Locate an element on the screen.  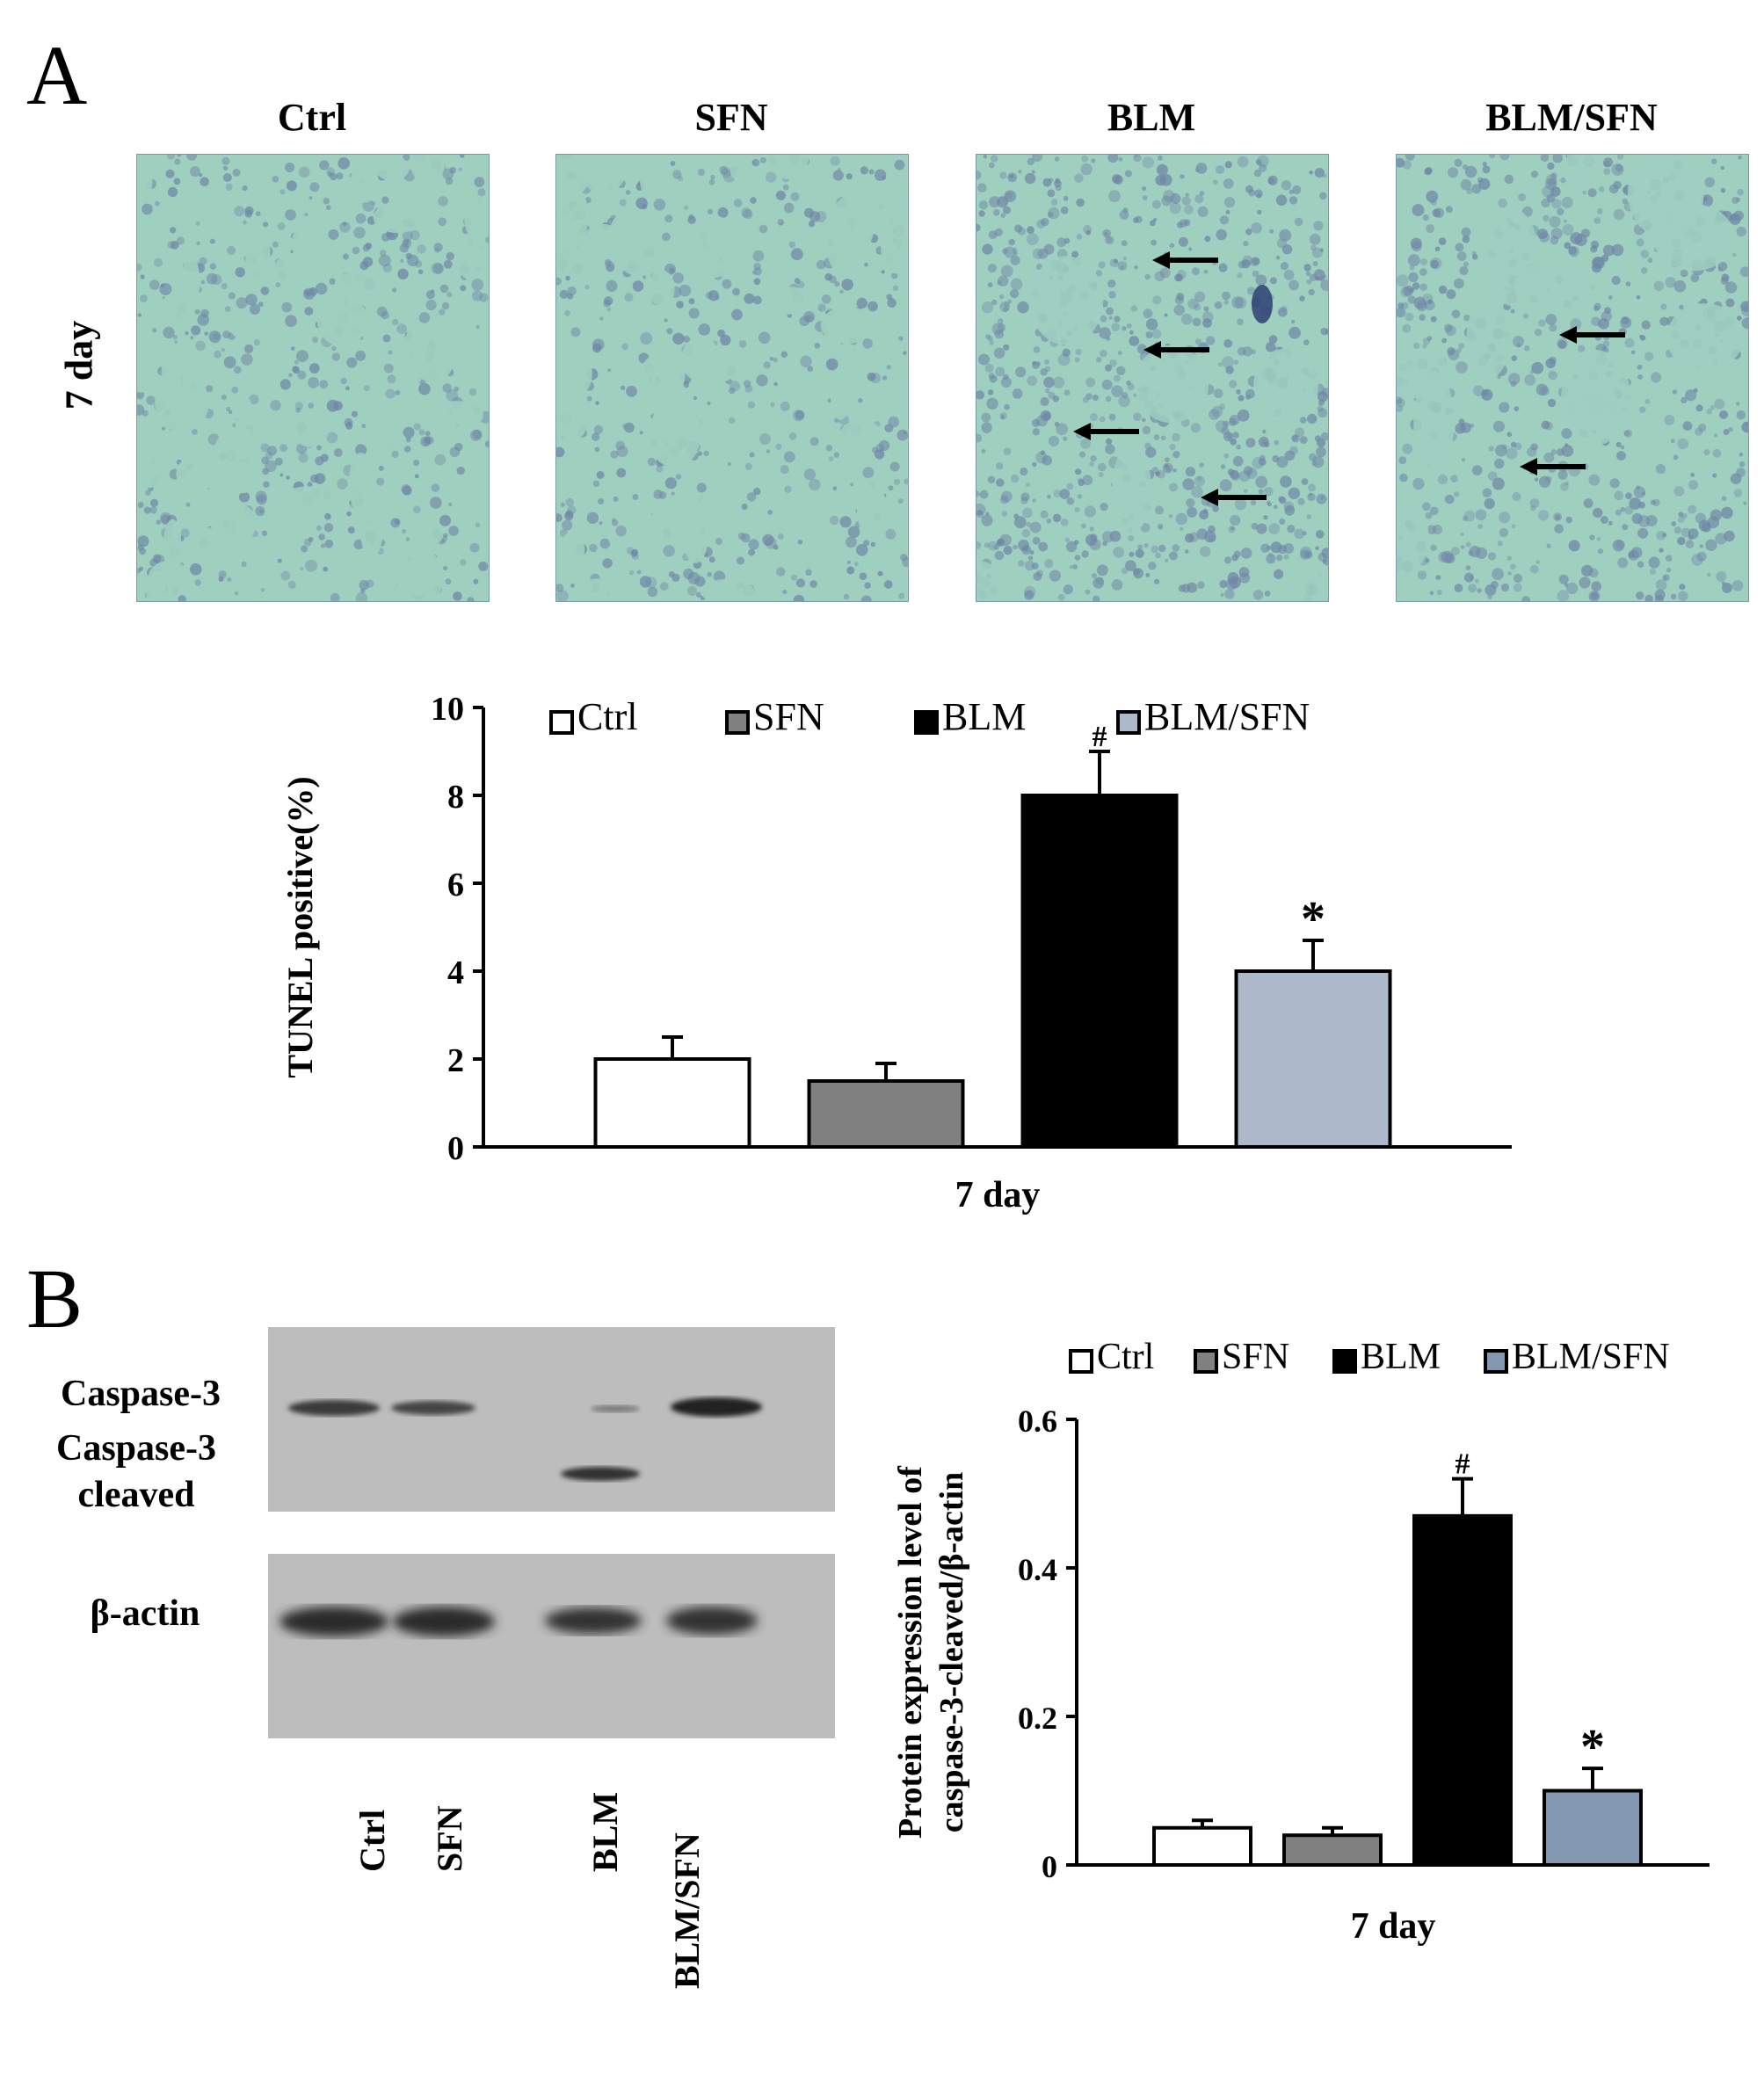
blot-label-caspase-3-cleaved-line1: Caspase-3 is located at coordinates (135, 1448).